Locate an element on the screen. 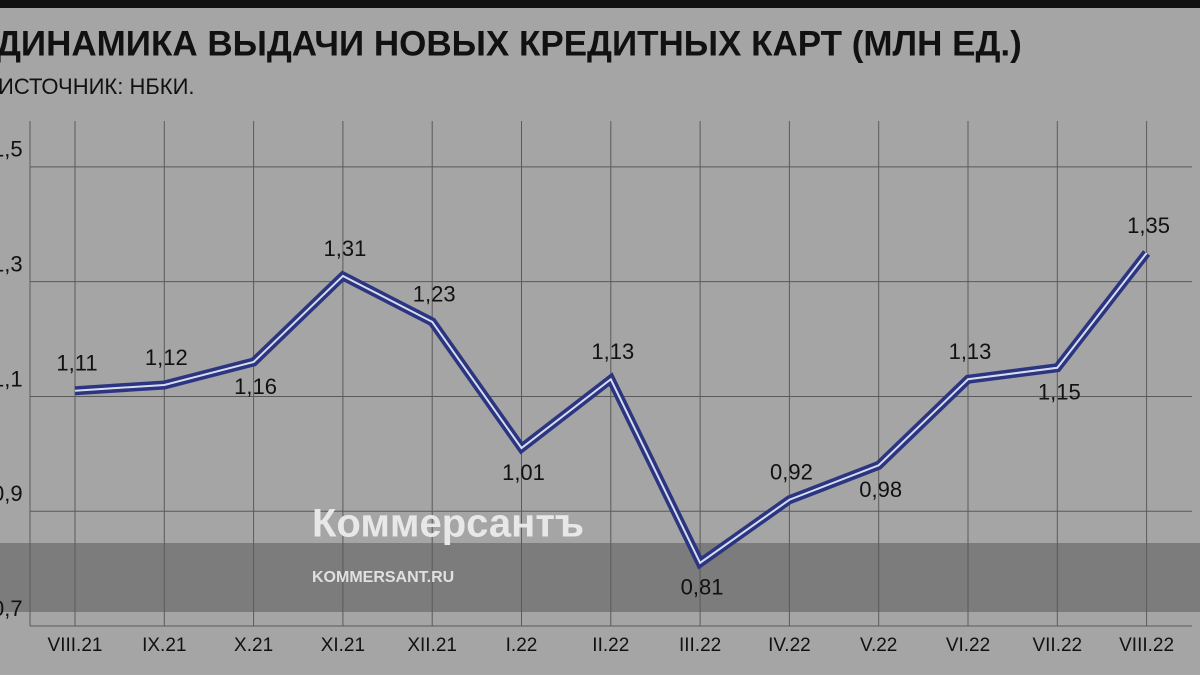 This screenshot has height=675, width=1200. x-tick-label: I.22 is located at coordinates (522, 645).